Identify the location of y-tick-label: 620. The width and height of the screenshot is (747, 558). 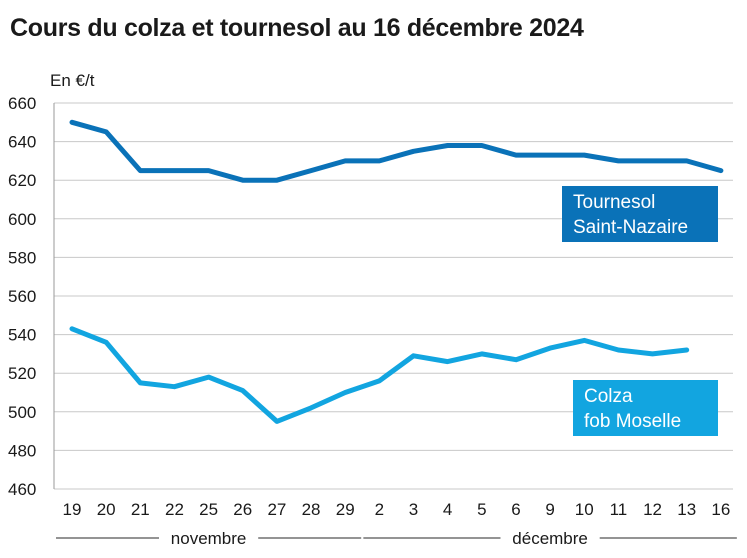
(22, 180).